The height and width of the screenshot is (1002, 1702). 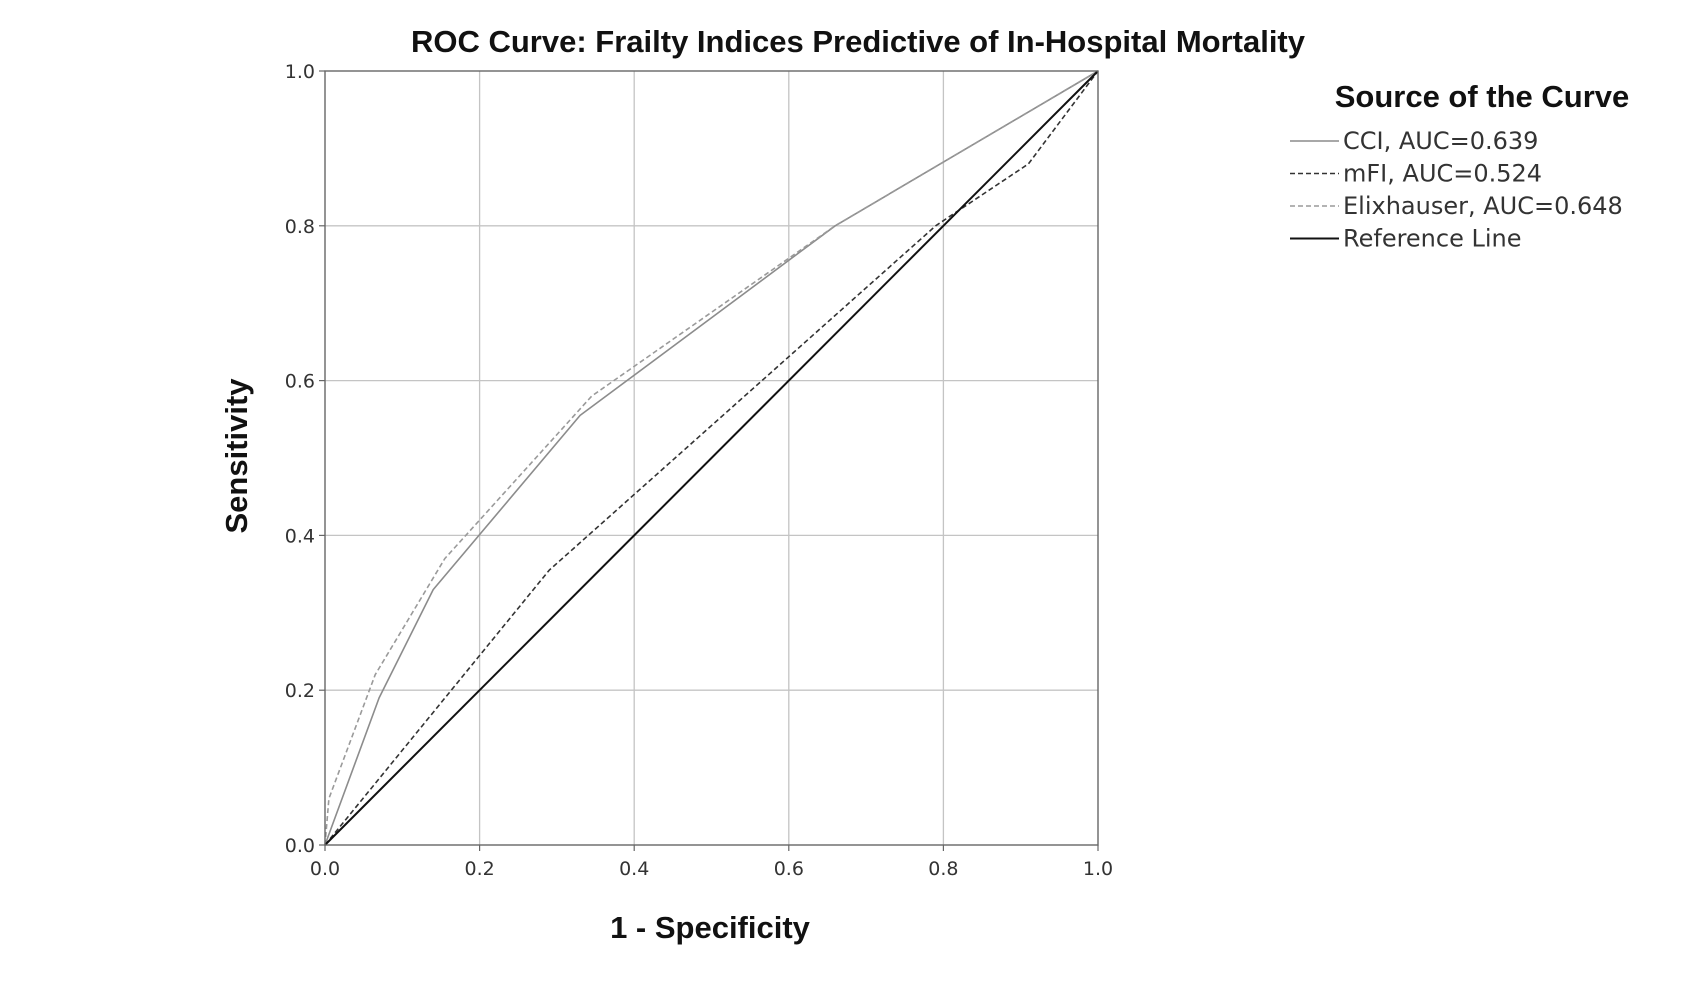 What do you see at coordinates (710, 927) in the screenshot?
I see `x-axis-label: 1 - Specificity` at bounding box center [710, 927].